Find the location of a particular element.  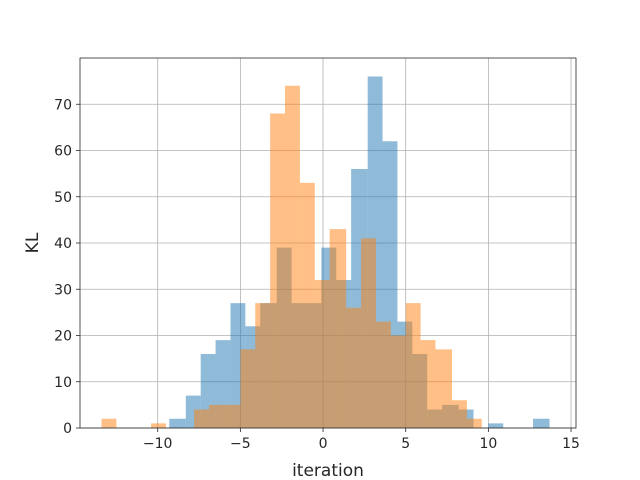

y-tick-label-1: 10 is located at coordinates (63, 383).